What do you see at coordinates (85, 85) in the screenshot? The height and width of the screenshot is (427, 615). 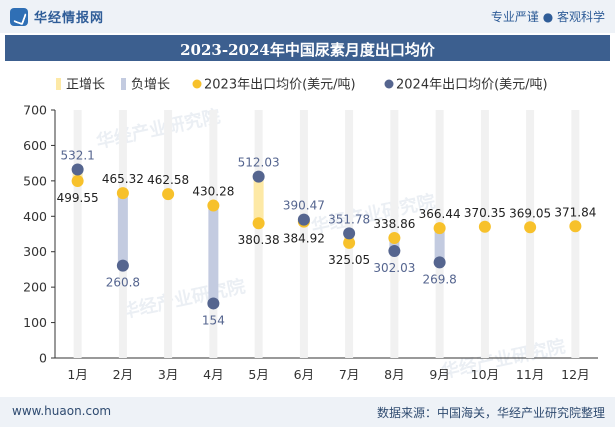 I see `legend-label-0: 正增长` at bounding box center [85, 85].